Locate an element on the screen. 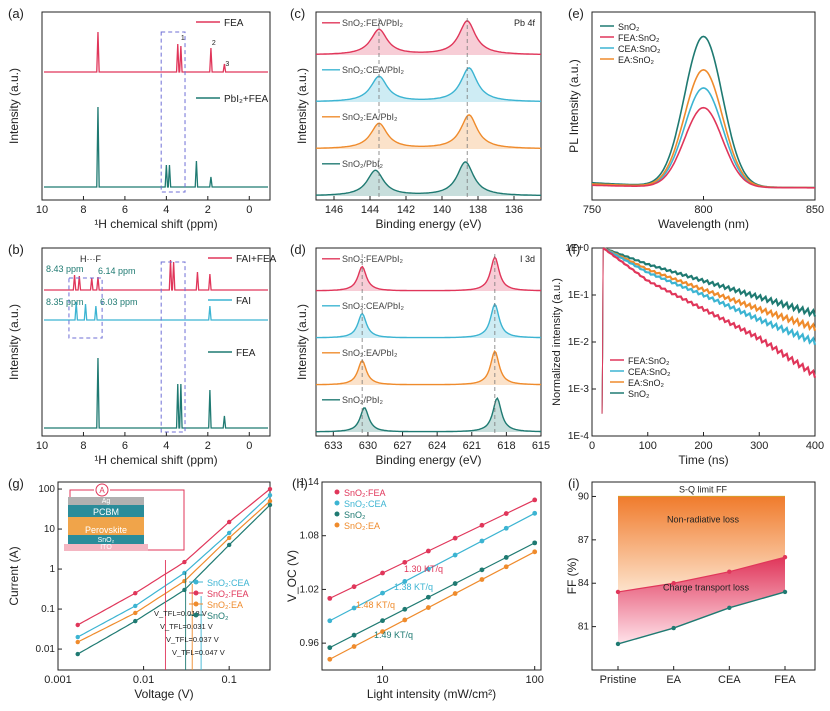  ff-line-actual is located at coordinates (701, 618).